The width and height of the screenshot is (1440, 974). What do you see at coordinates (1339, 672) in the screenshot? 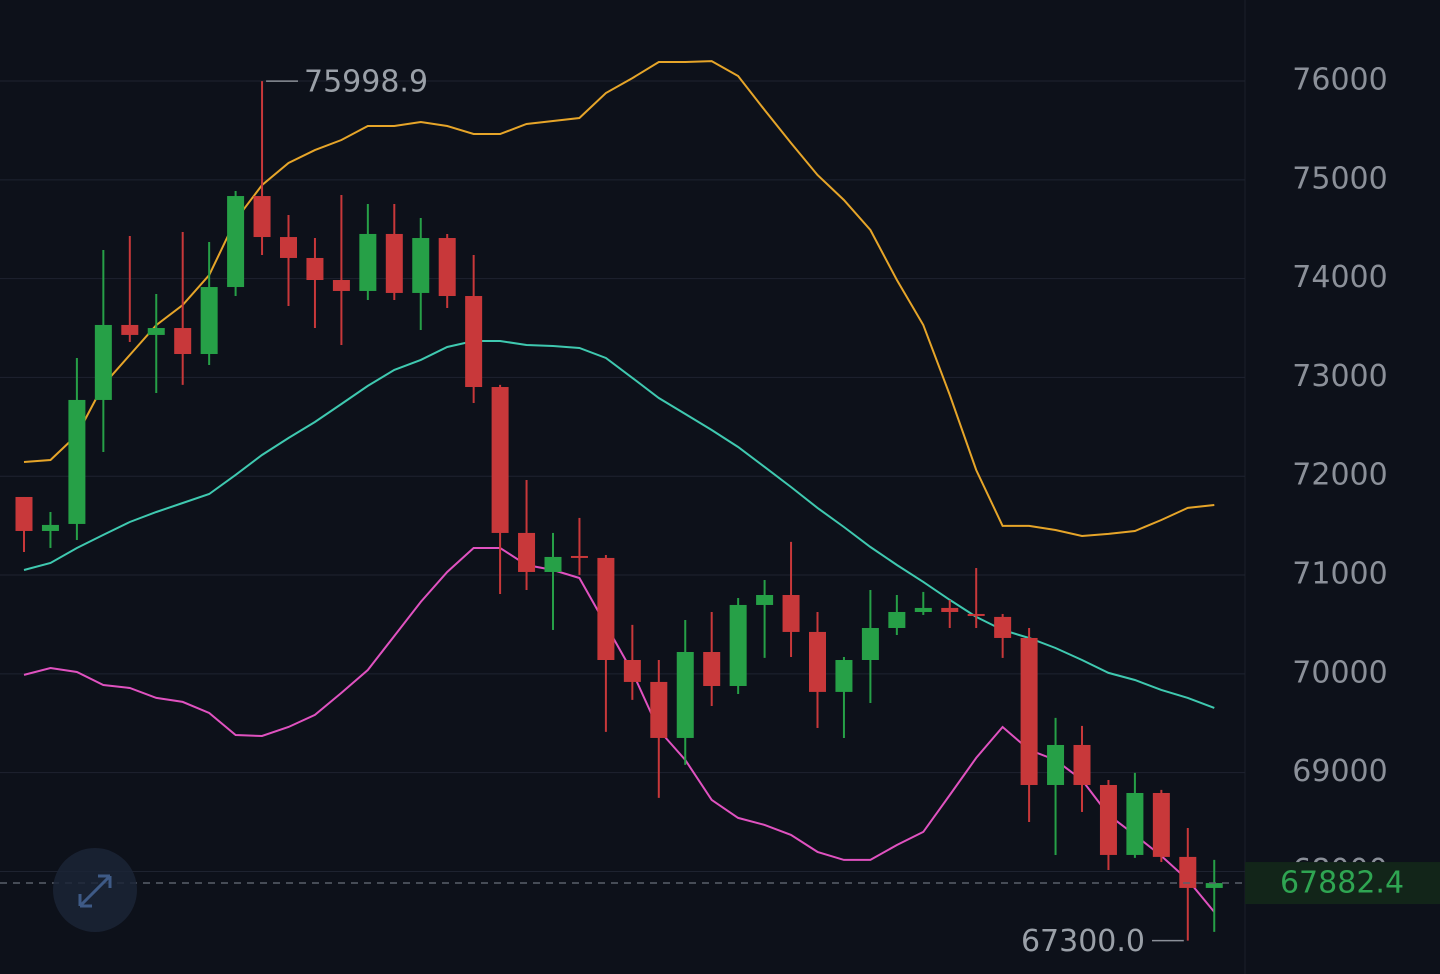
I see `y-tick-label: 70000` at bounding box center [1339, 672].